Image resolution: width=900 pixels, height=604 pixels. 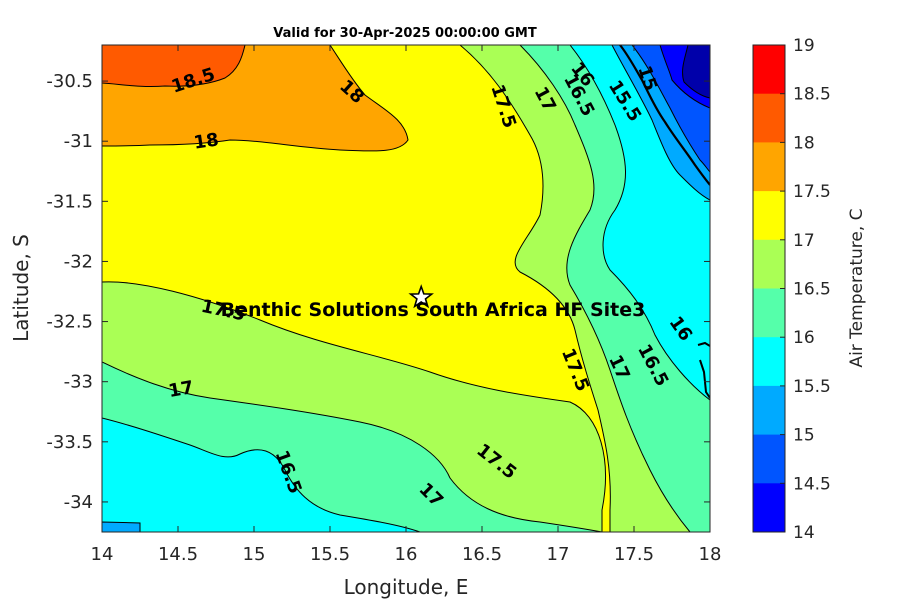 What do you see at coordinates (804, 533) in the screenshot?
I see `colorbar-tick-label: 14` at bounding box center [804, 533].